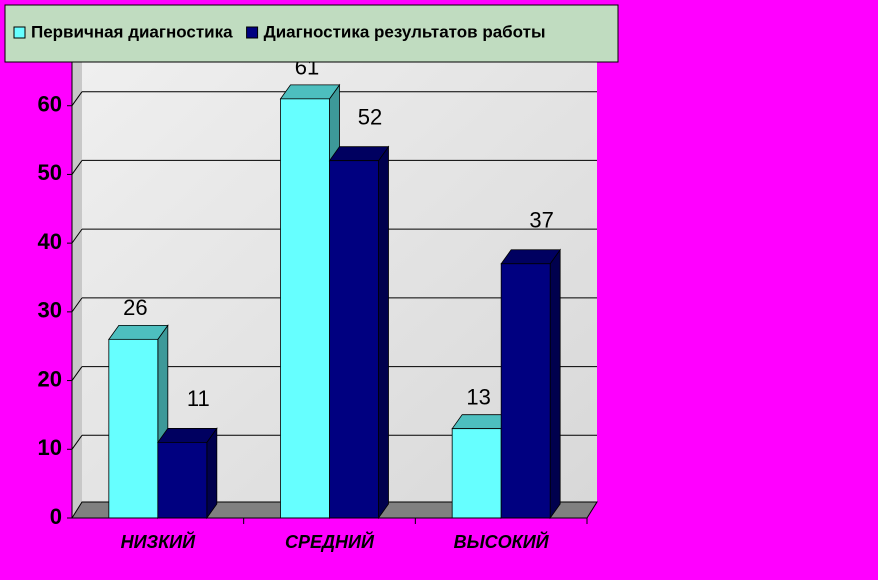 The height and width of the screenshot is (580, 878). Describe the element at coordinates (159, 541) in the screenshot. I see `x-tick-label: НИЗКИЙ` at that location.